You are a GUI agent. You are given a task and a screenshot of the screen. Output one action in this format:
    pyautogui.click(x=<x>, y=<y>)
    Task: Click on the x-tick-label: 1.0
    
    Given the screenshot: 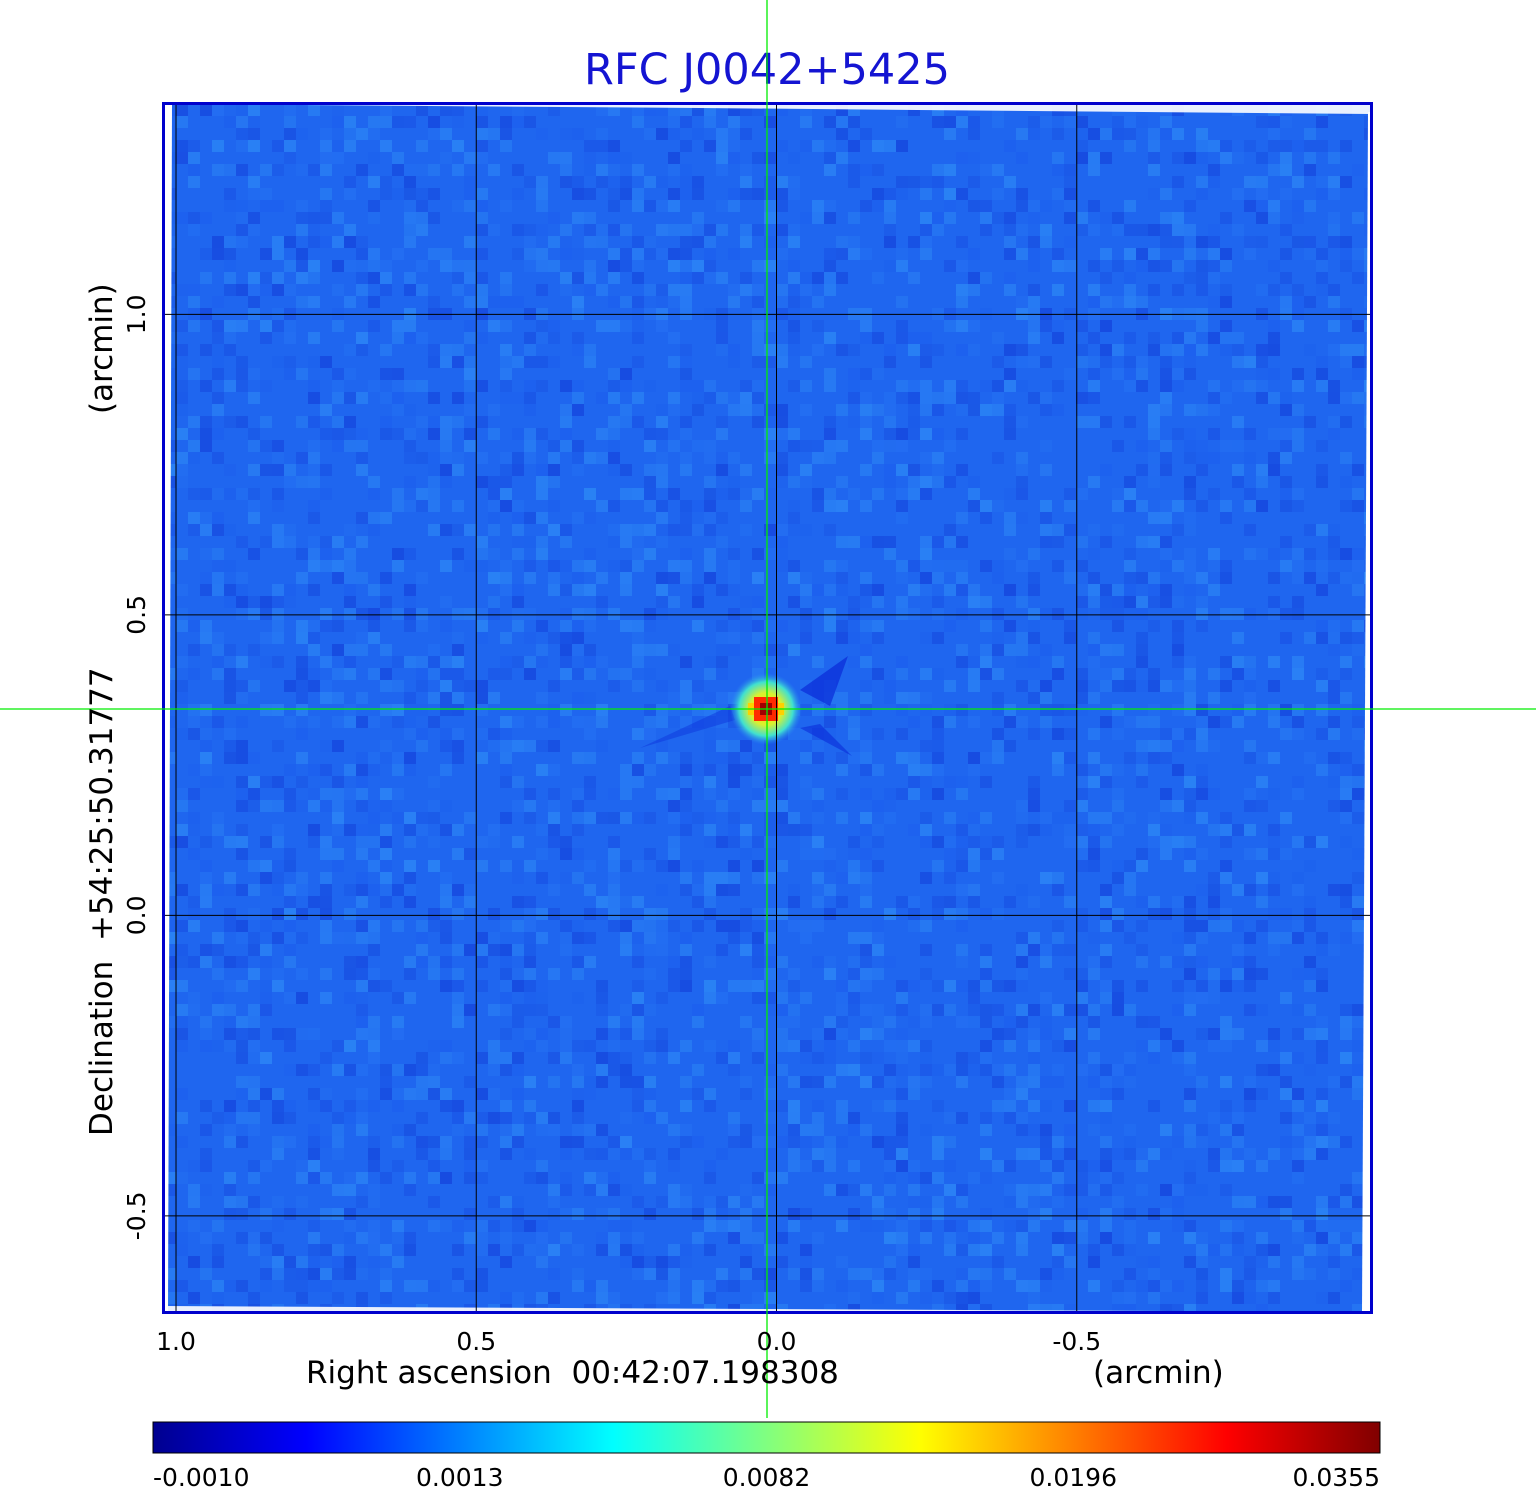 What is the action you would take?
    pyautogui.click(x=176, y=1341)
    